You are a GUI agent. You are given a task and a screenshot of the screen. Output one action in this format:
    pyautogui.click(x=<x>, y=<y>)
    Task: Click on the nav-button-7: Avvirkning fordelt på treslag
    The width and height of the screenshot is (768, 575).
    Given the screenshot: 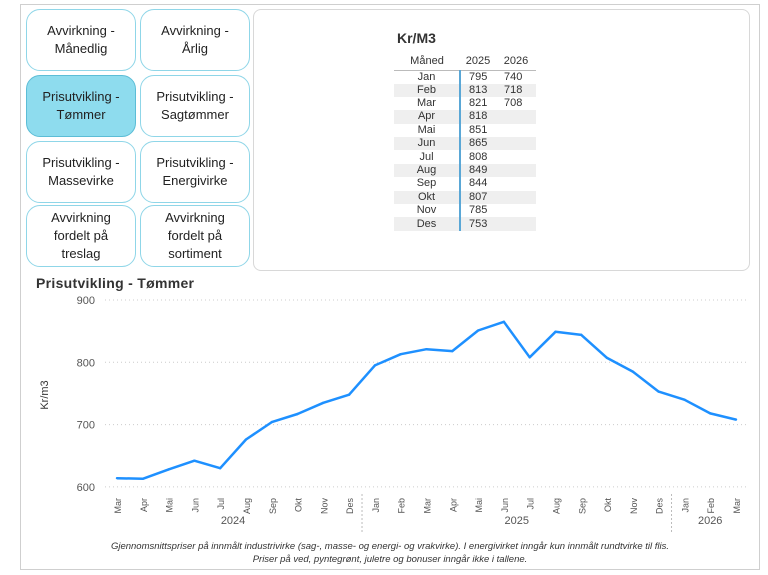 What is the action you would take?
    pyautogui.click(x=81, y=236)
    